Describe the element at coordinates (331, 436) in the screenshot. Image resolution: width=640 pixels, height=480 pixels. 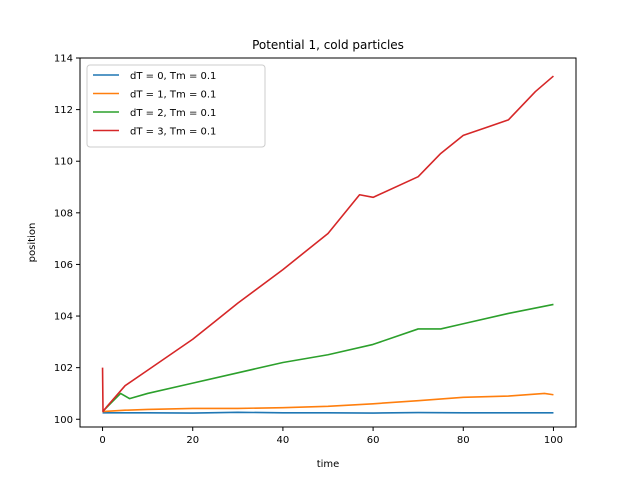
I see `x-axis: 0 20 40 60 80 100` at that location.